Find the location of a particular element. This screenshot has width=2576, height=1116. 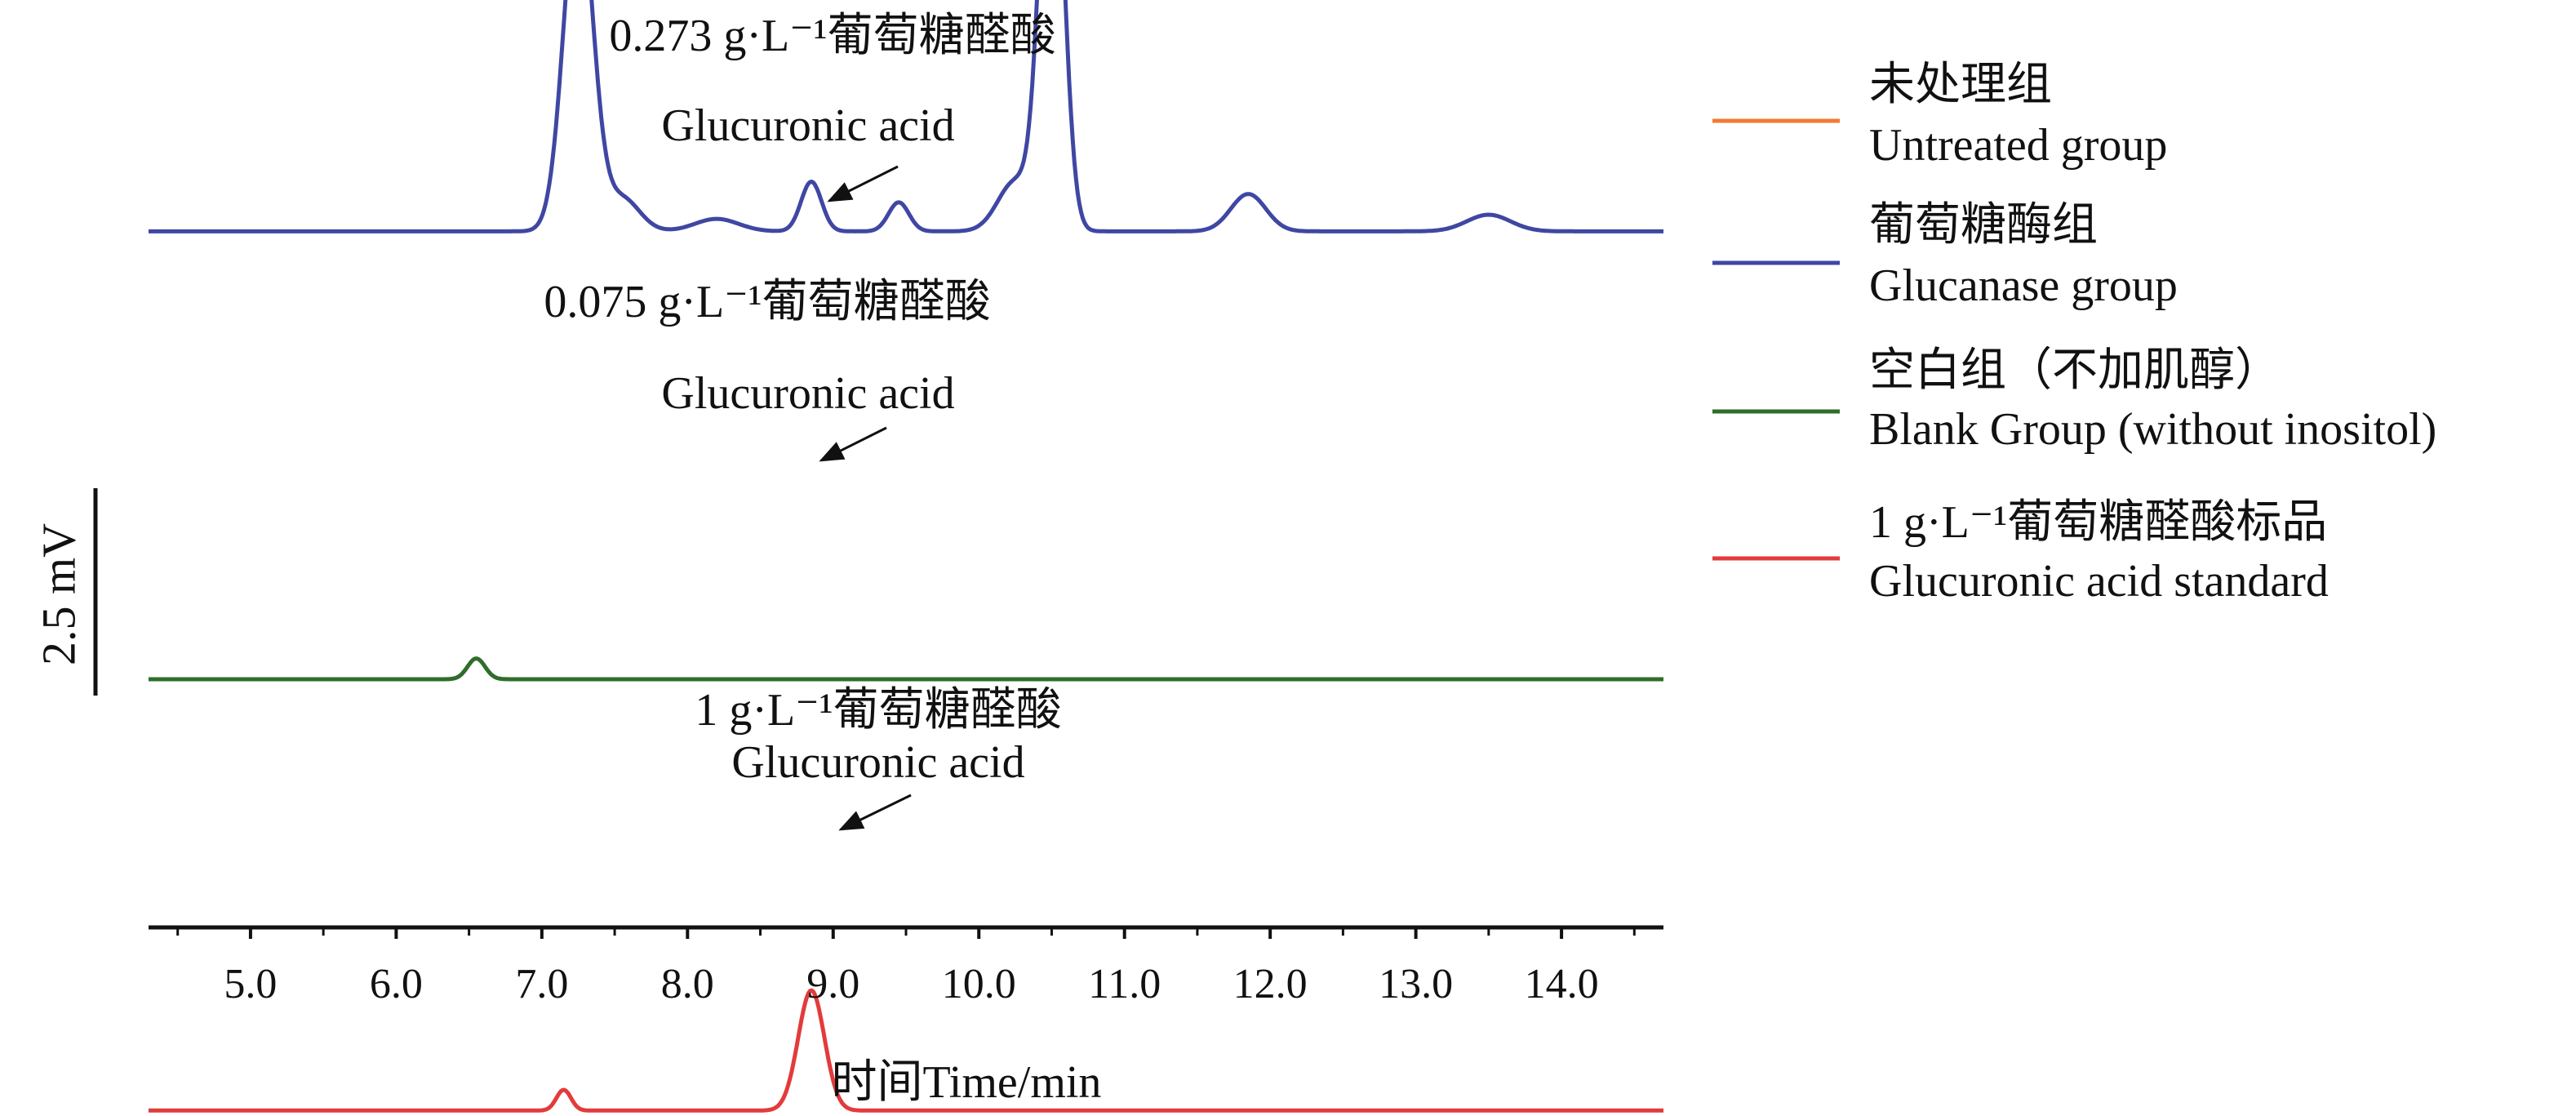

legend-label-en-untreated: Untreated group is located at coordinates (2018, 146).